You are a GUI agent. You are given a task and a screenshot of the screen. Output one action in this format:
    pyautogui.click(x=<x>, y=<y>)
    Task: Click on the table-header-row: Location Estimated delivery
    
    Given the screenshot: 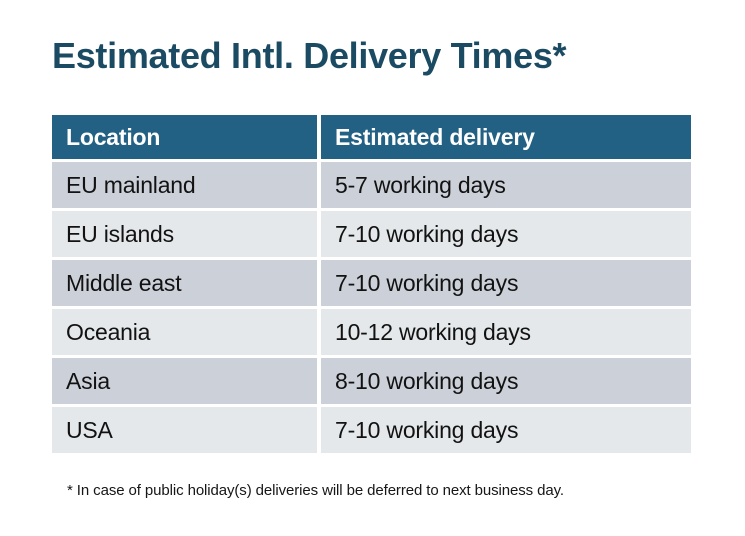 What is the action you would take?
    pyautogui.click(x=371, y=137)
    